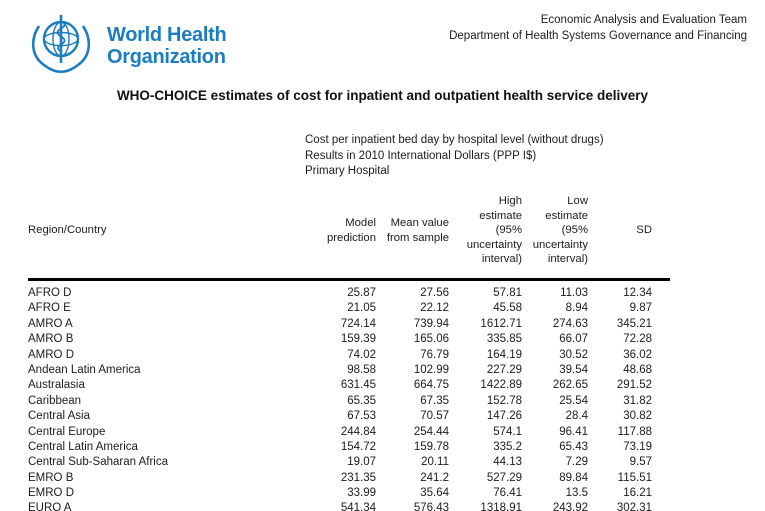 Image resolution: width=765 pixels, height=511 pixels. What do you see at coordinates (98, 462) in the screenshot?
I see `cell-region: Central Sub-Saharan Africa` at bounding box center [98, 462].